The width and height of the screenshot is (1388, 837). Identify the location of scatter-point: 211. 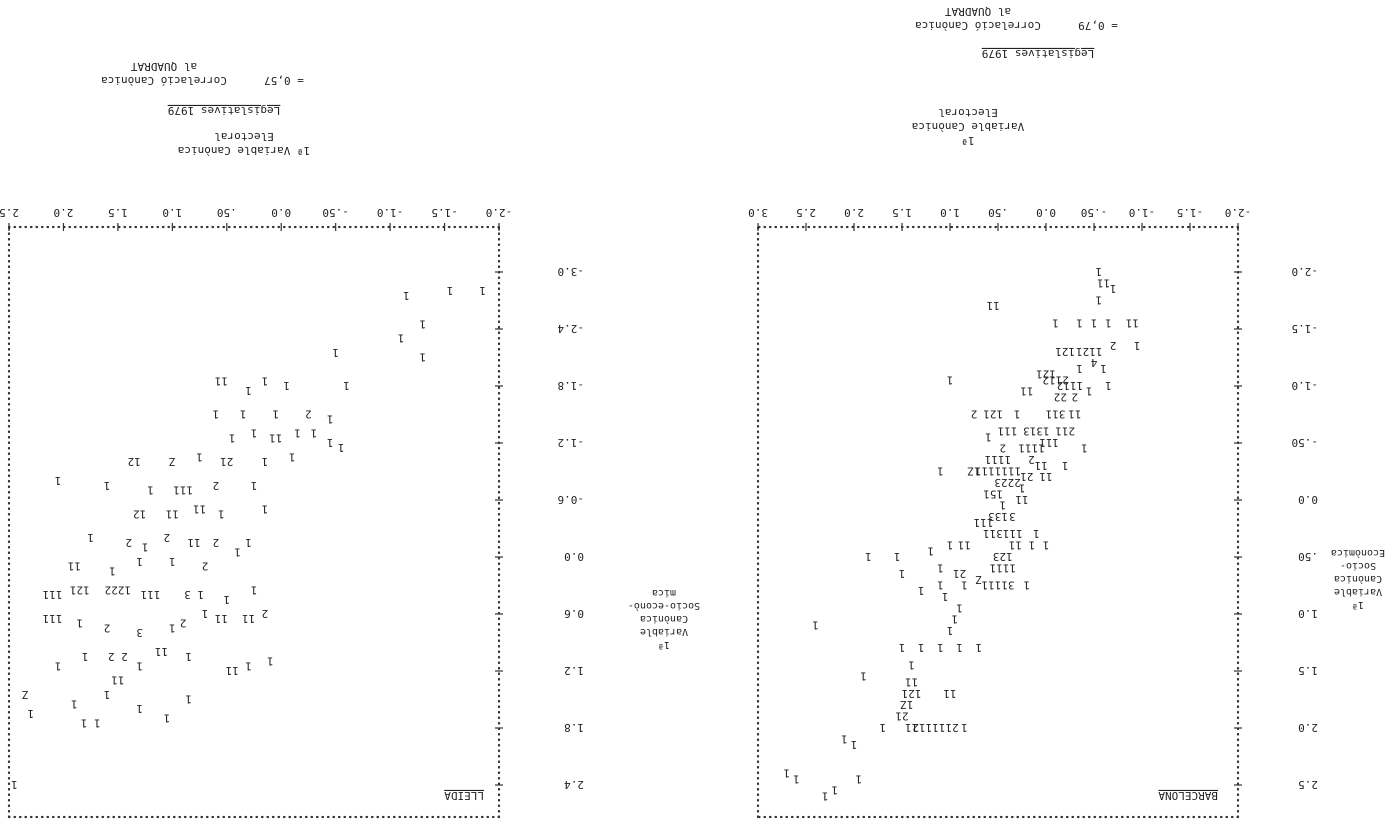
(1065, 431).